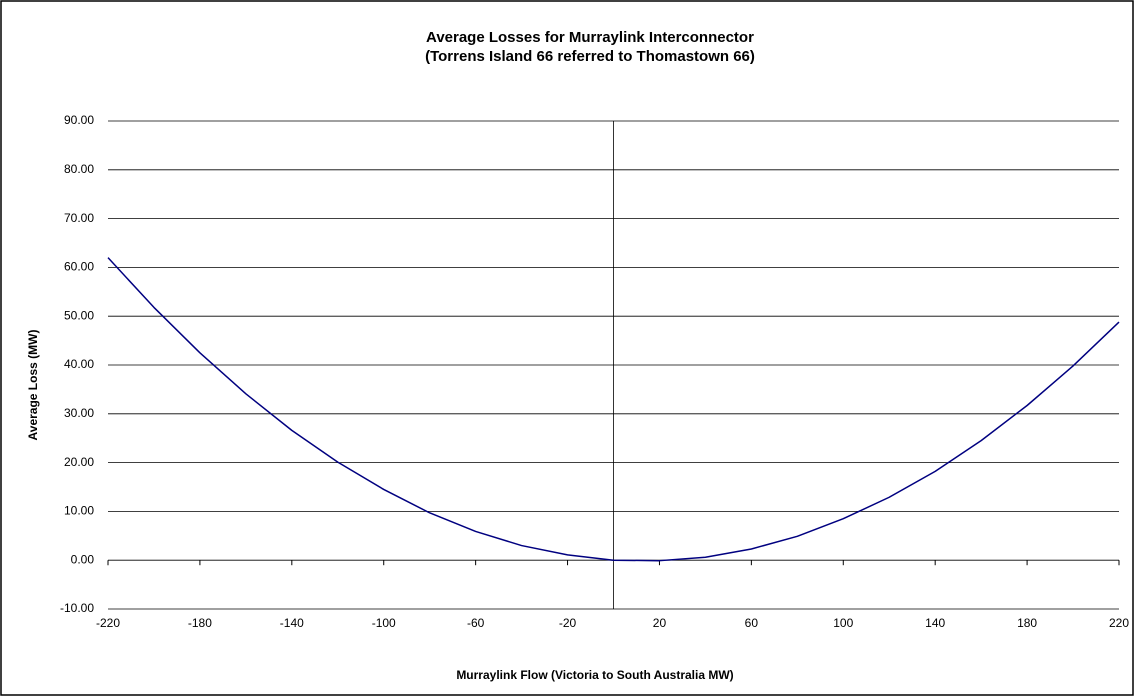  Describe the element at coordinates (935, 623) in the screenshot. I see `x-tick-label: 140` at that location.